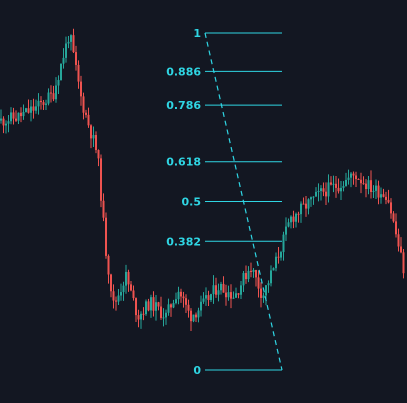 The height and width of the screenshot is (403, 407). I want to click on fib-level-label: 1, so click(197, 33).